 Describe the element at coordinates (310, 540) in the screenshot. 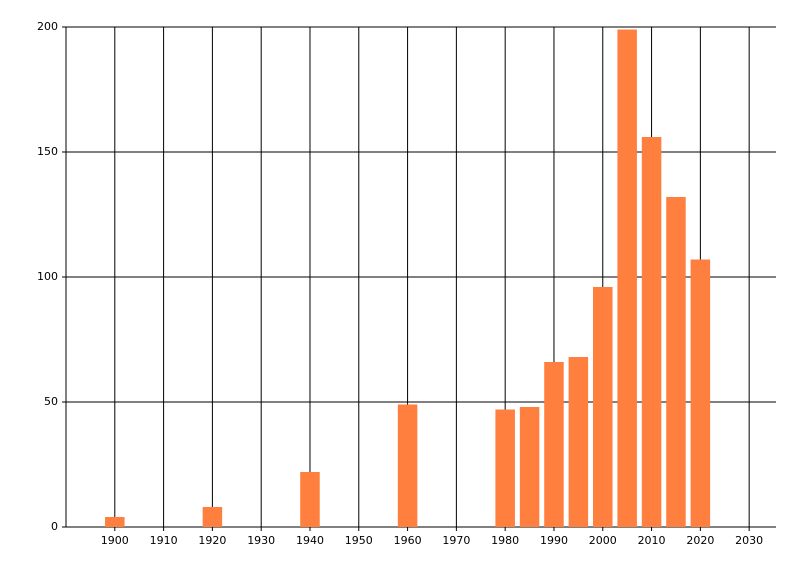

I see `x-tick-label: 1940` at that location.